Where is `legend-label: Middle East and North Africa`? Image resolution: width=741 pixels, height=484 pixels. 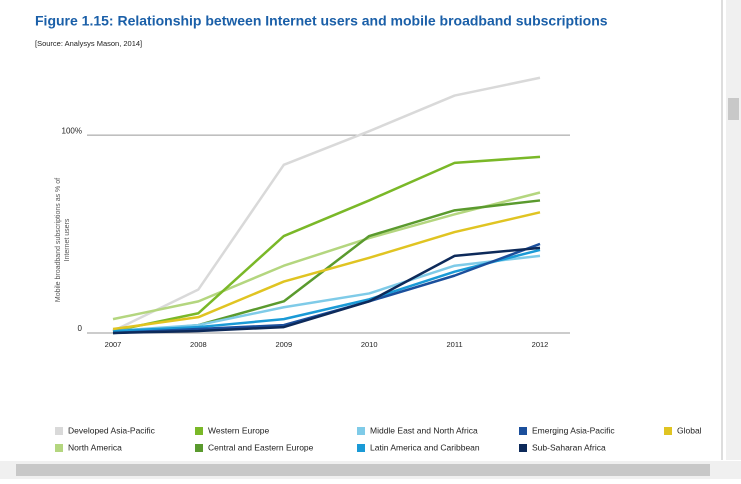
legend-label: Middle East and North Africa is located at coordinates (424, 430).